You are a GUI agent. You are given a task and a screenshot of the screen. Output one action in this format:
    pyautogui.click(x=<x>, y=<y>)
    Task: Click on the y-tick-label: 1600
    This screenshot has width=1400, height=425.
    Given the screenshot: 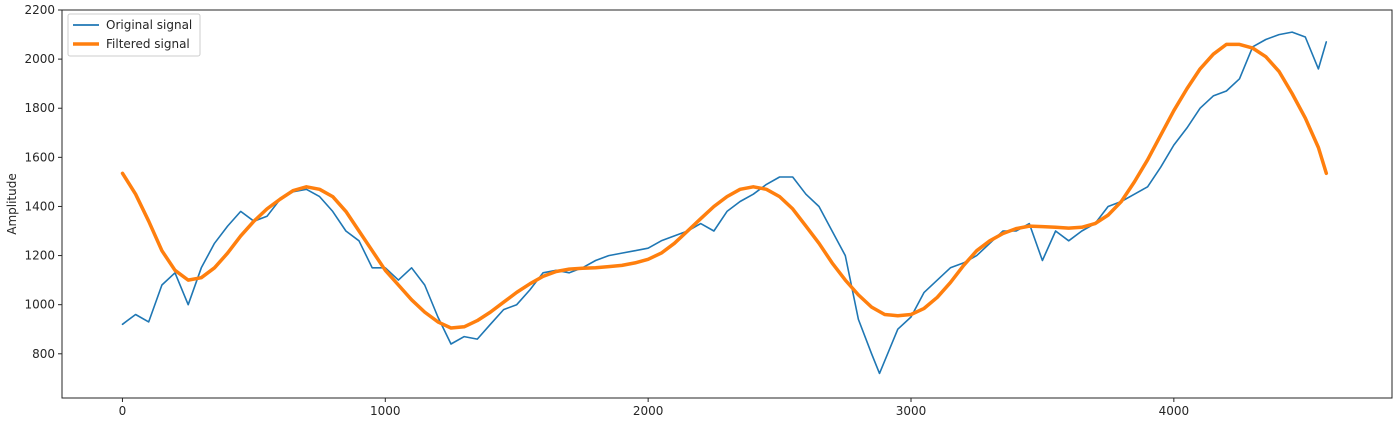 What is the action you would take?
    pyautogui.click(x=39, y=157)
    